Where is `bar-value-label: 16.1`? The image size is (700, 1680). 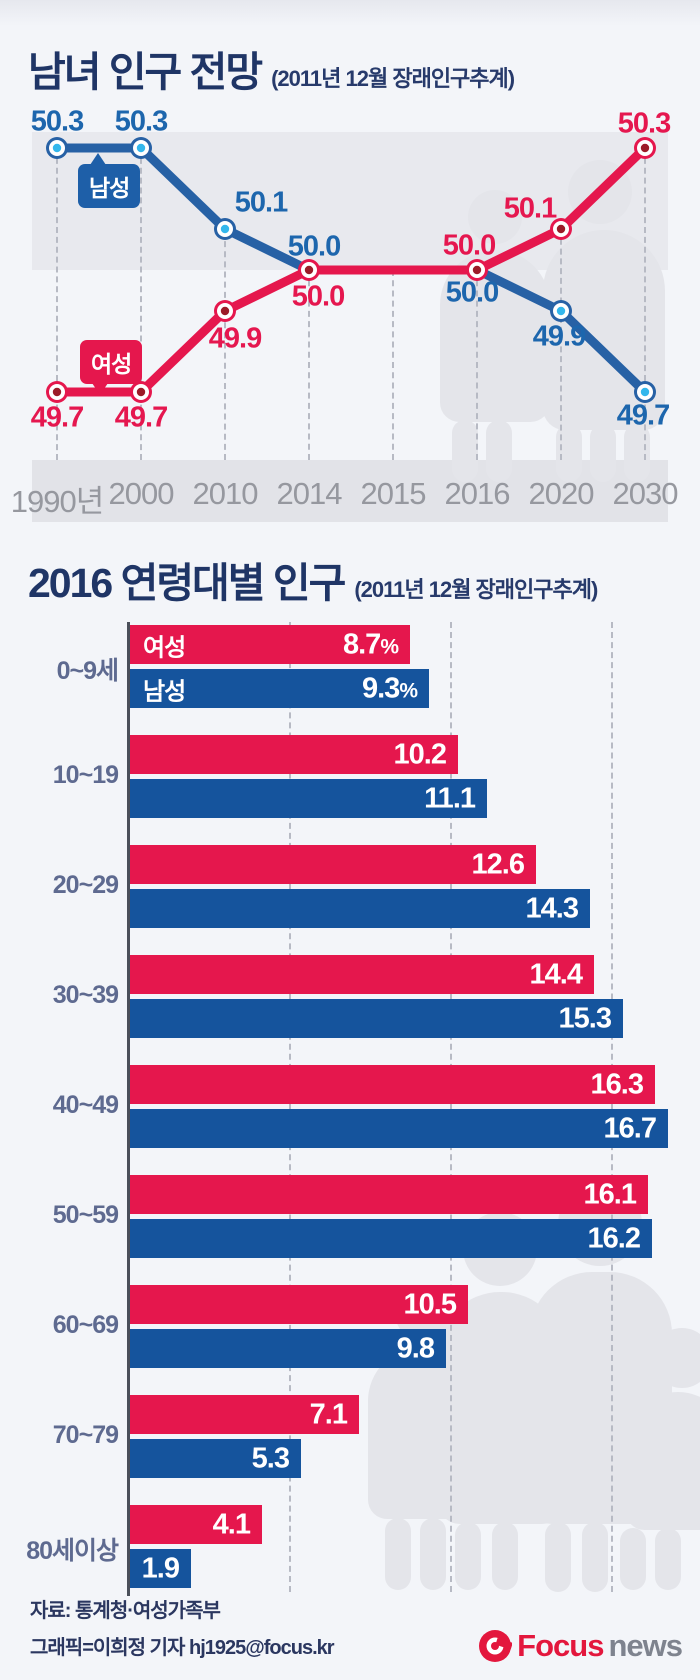 bar-value-label: 16.1 is located at coordinates (610, 1194).